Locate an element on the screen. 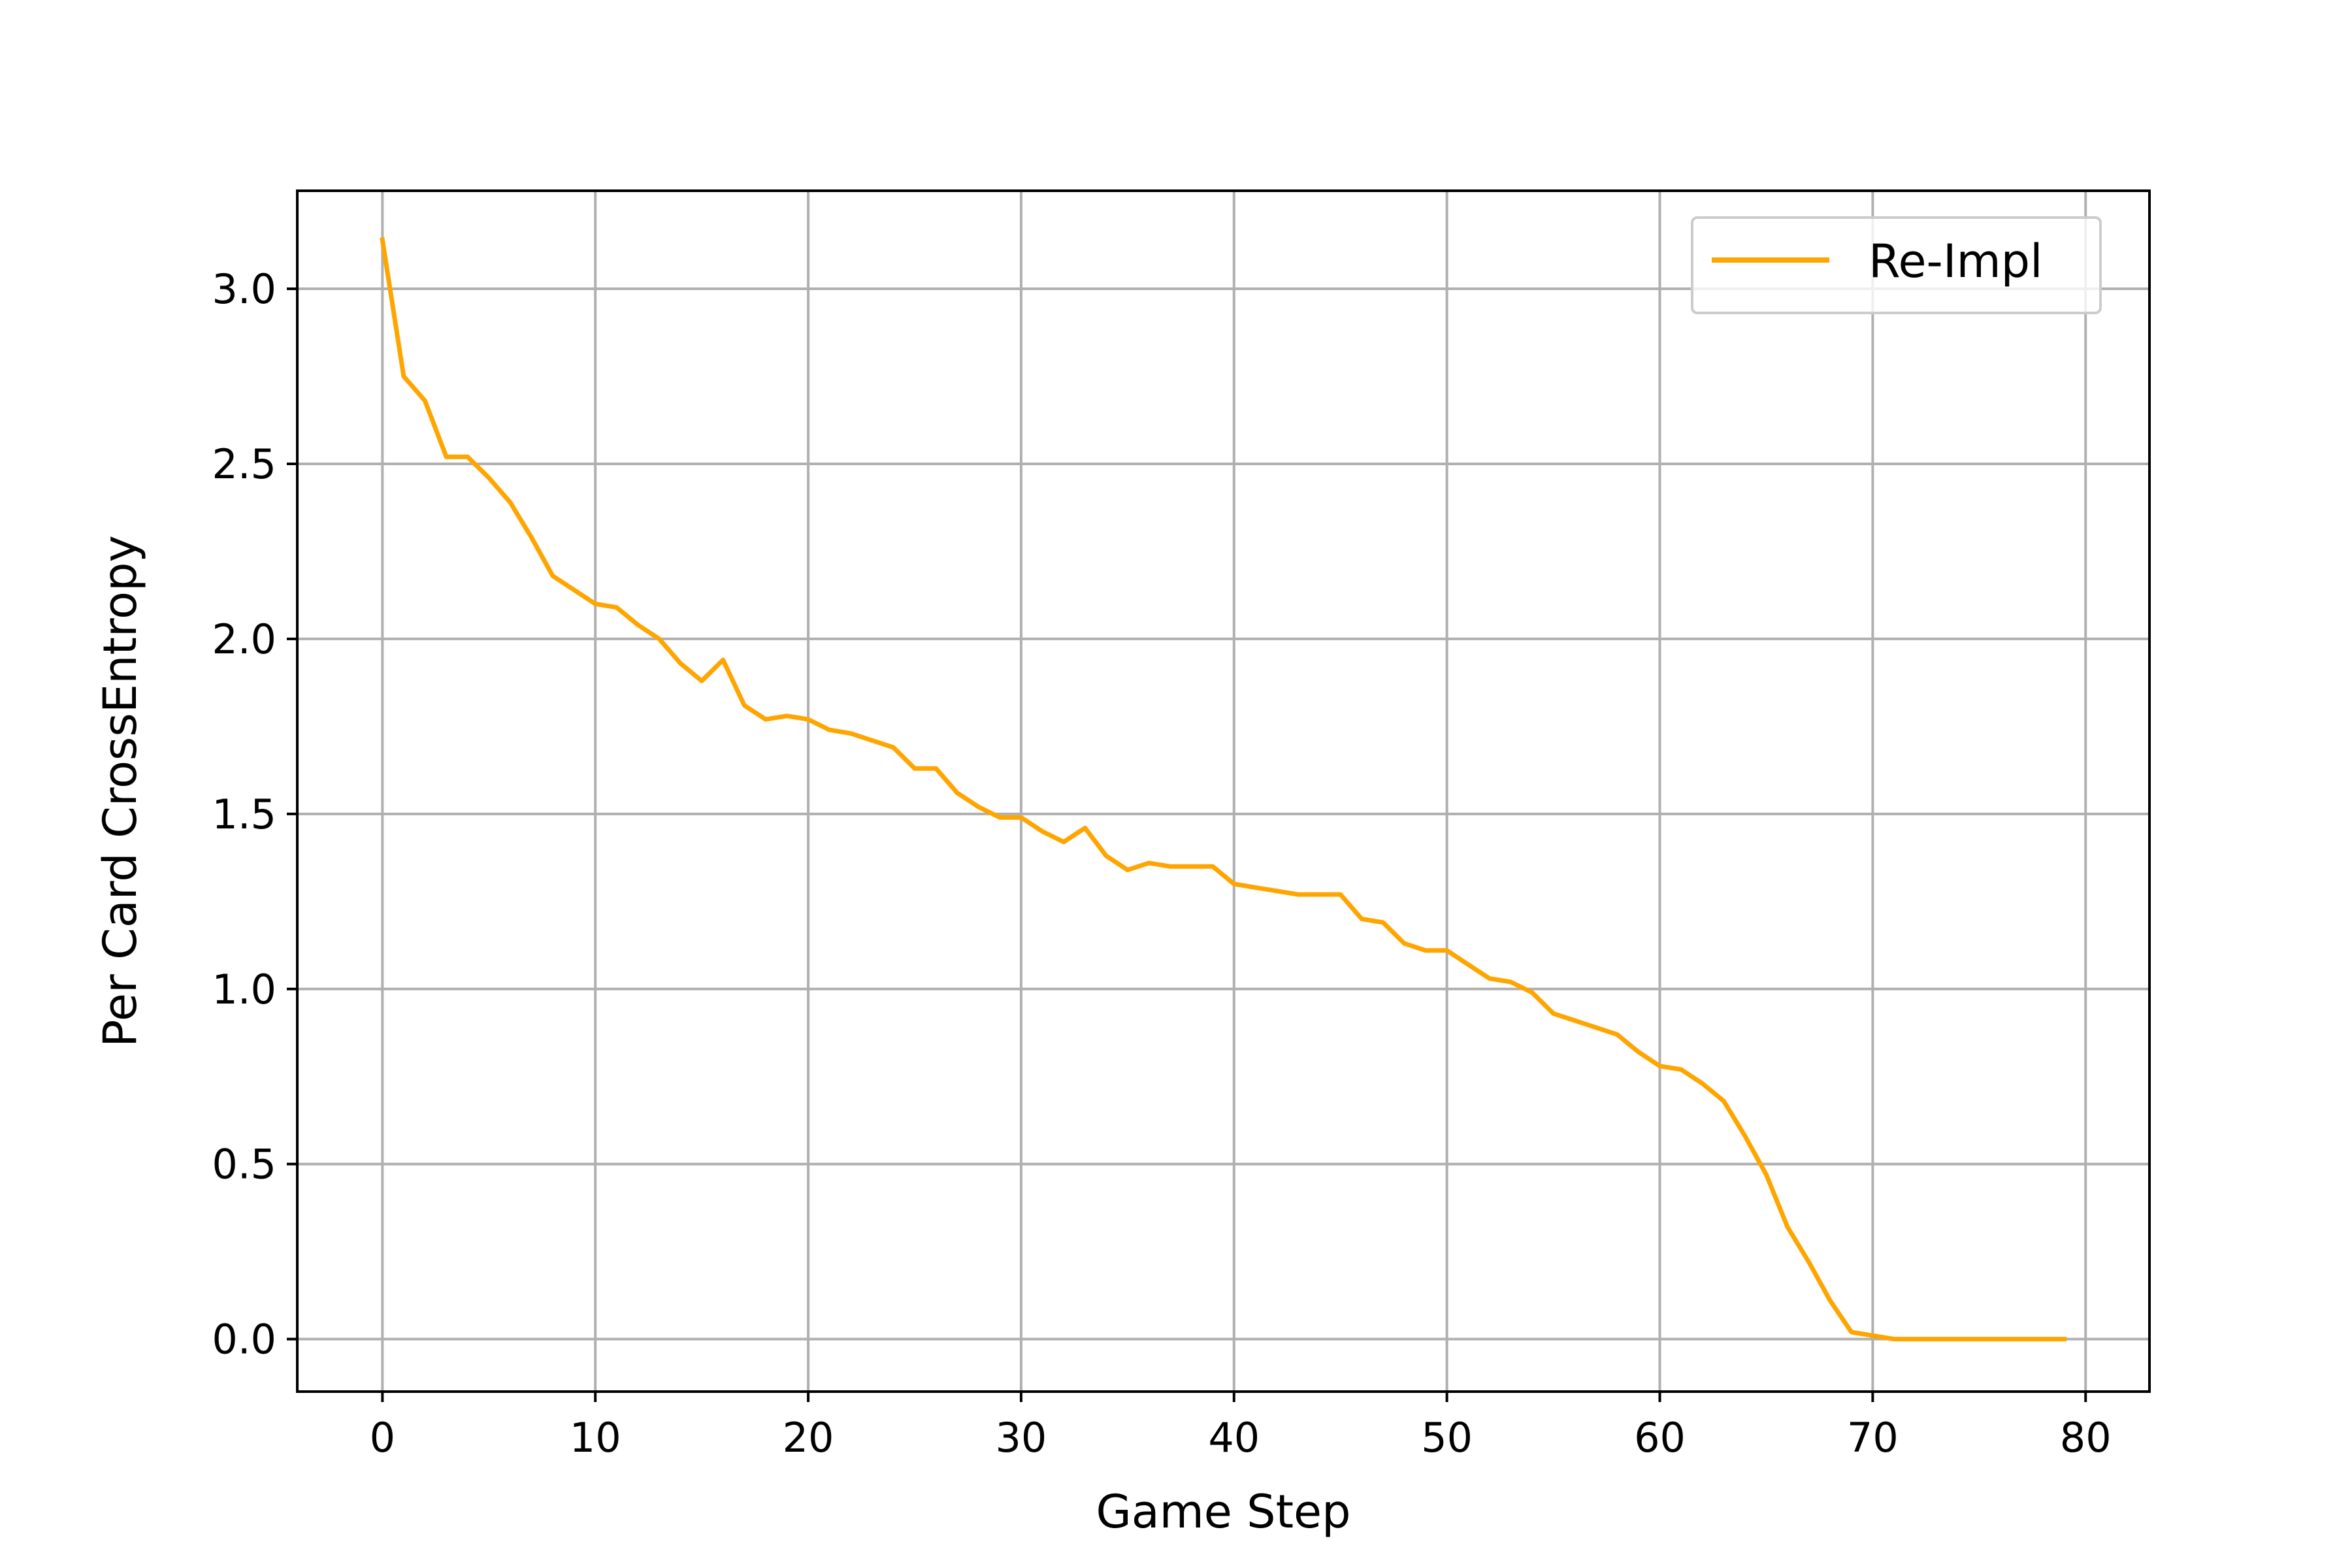 The image size is (2352, 1568). x-tick-label: 0 is located at coordinates (382, 1438).